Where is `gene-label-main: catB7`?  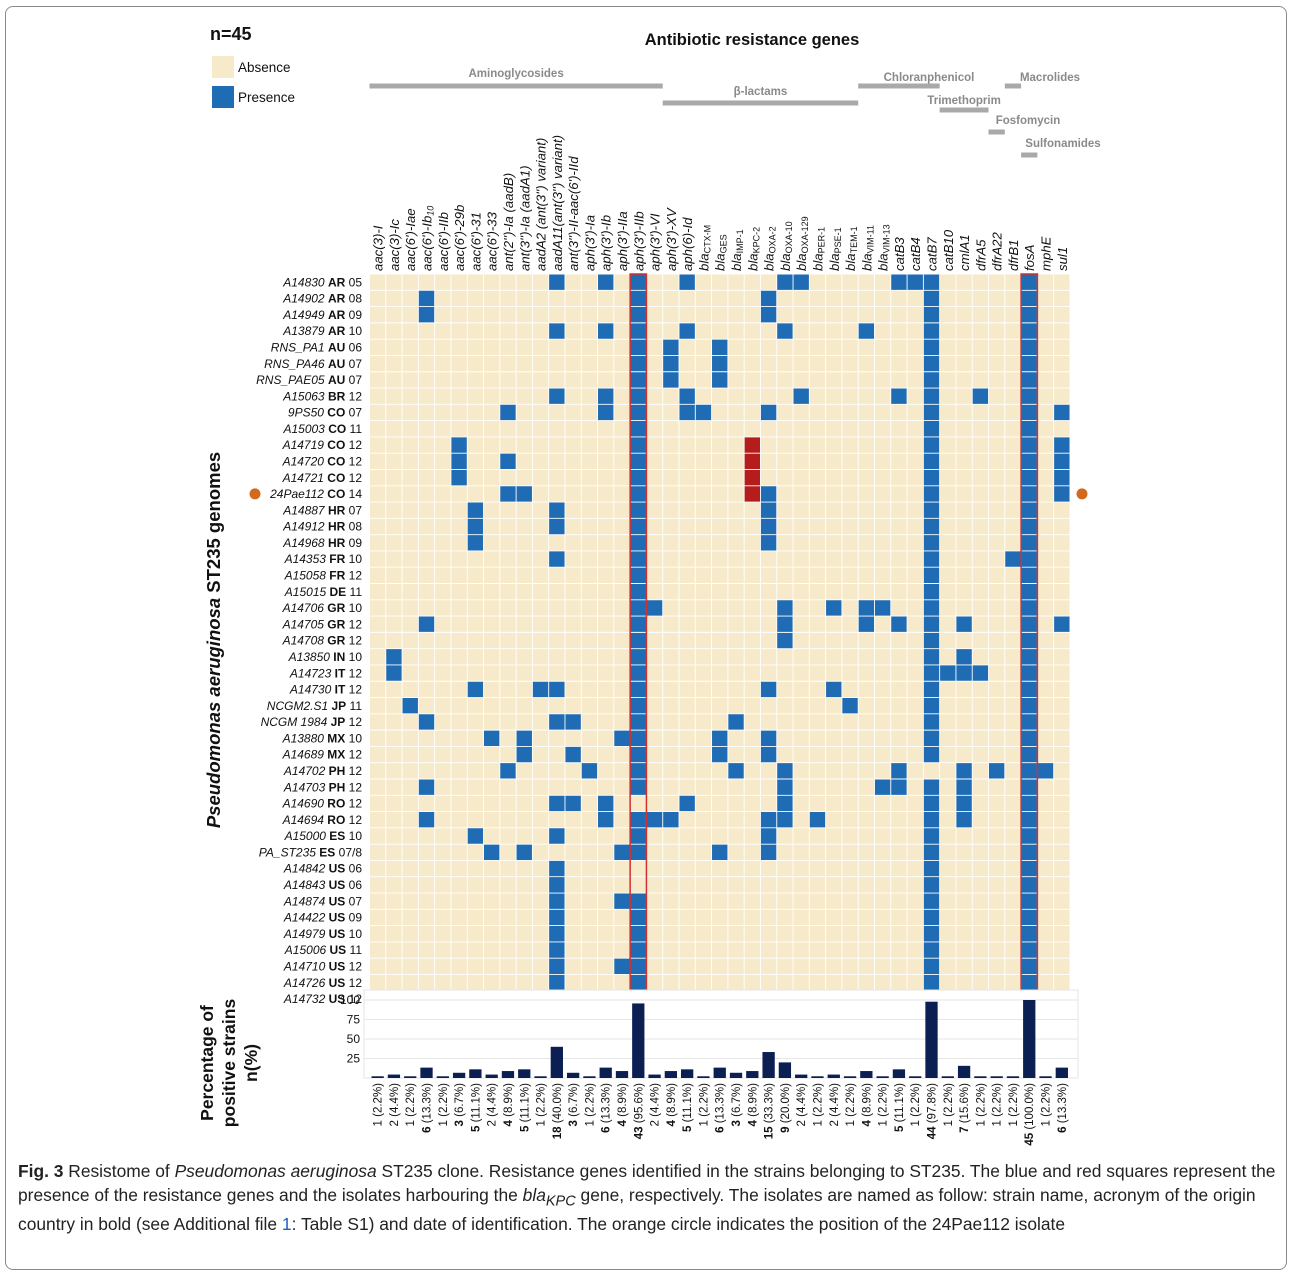 gene-label-main: catB7 is located at coordinates (932, 254).